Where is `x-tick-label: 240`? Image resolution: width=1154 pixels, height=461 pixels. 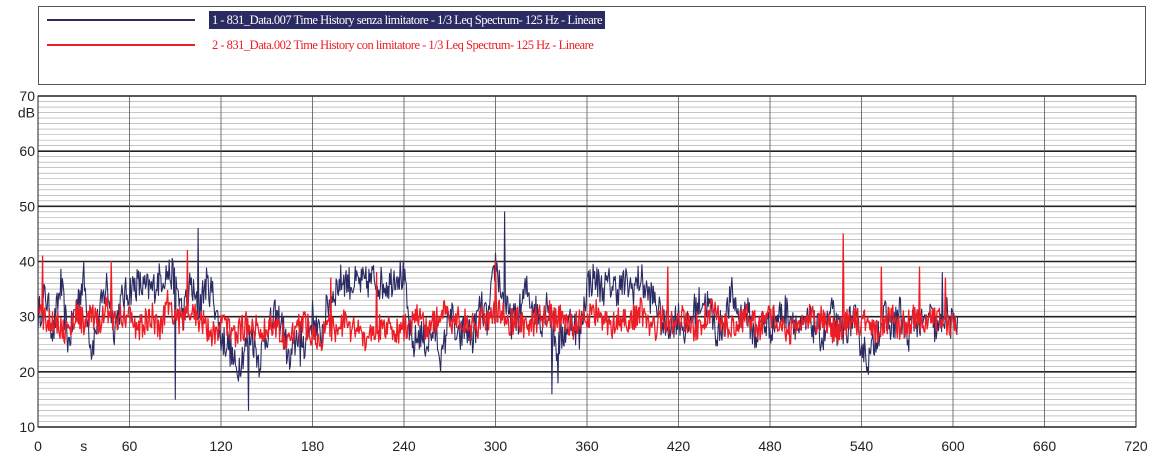 x-tick-label: 240 is located at coordinates (404, 446).